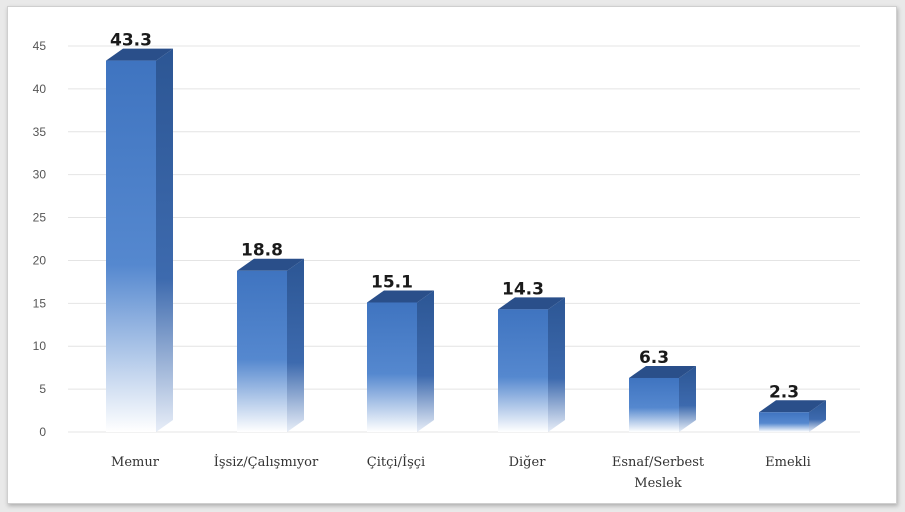 The width and height of the screenshot is (905, 512). What do you see at coordinates (784, 392) in the screenshot?
I see `data-label: 2.3` at bounding box center [784, 392].